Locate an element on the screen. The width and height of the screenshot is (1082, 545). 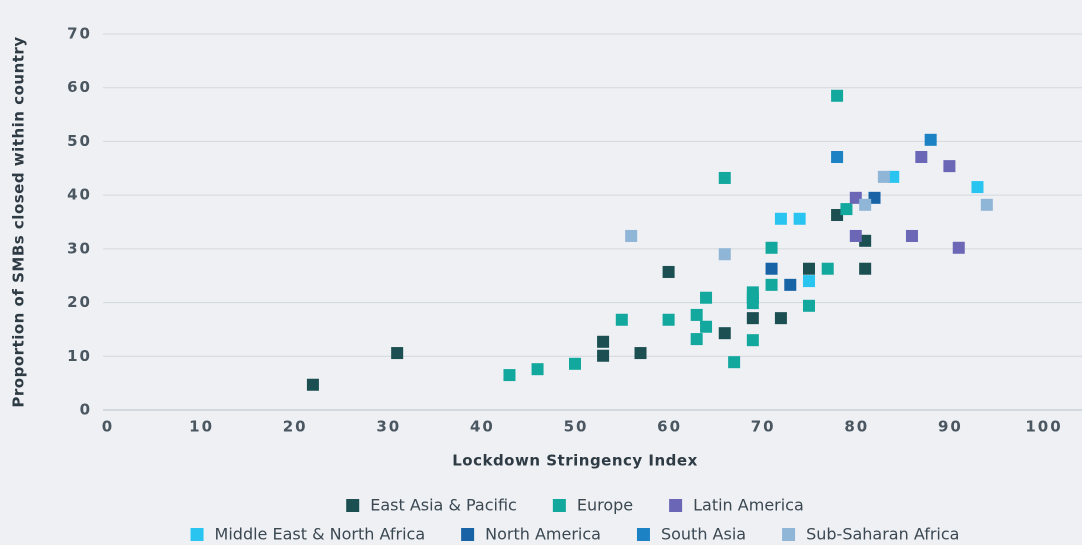
x-tick-label: 40 is located at coordinates (482, 427).